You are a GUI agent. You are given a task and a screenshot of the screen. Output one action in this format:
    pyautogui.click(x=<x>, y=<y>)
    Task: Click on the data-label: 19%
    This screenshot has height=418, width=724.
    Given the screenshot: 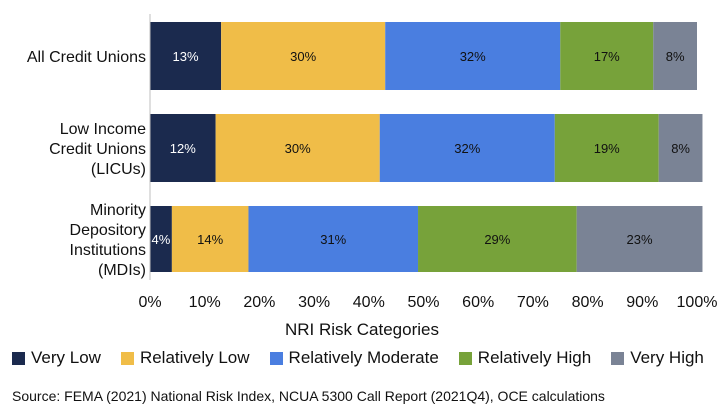 What is the action you would take?
    pyautogui.click(x=607, y=148)
    